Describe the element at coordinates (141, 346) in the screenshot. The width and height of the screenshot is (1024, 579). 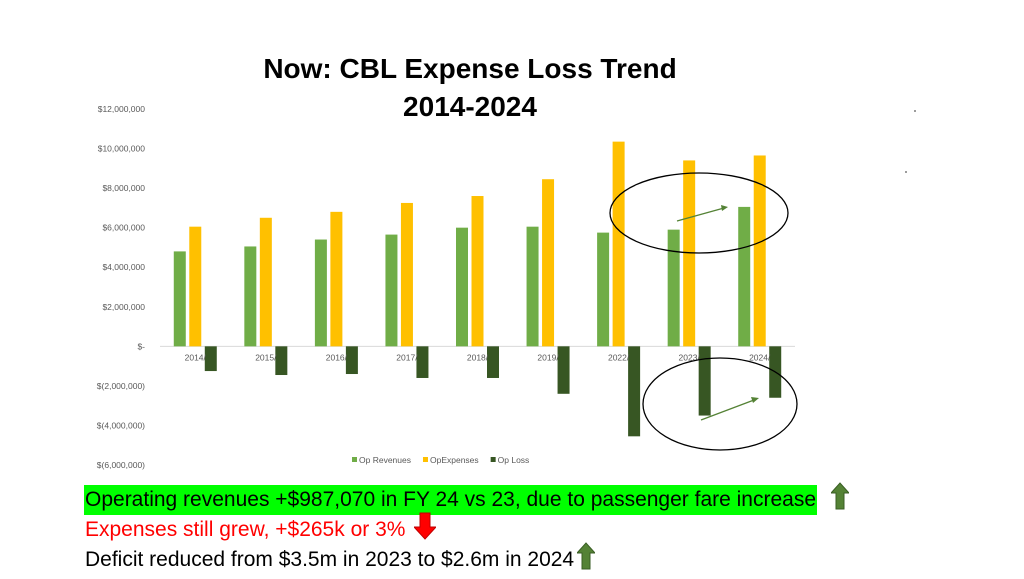
I see `y-tick-label: $-` at that location.